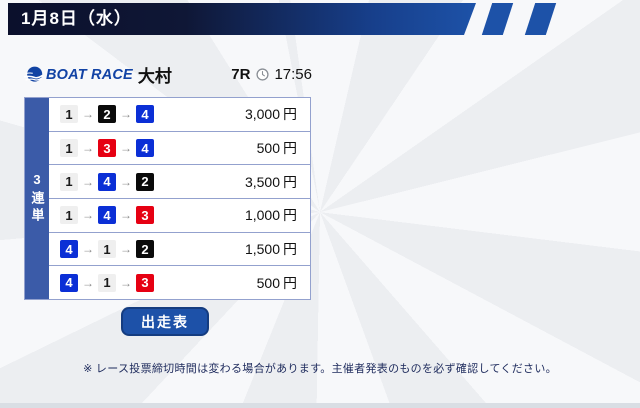 Image resolution: width=640 pixels, height=408 pixels. What do you see at coordinates (37, 198) in the screenshot?
I see `bet-type-label: 3連単` at bounding box center [37, 198].